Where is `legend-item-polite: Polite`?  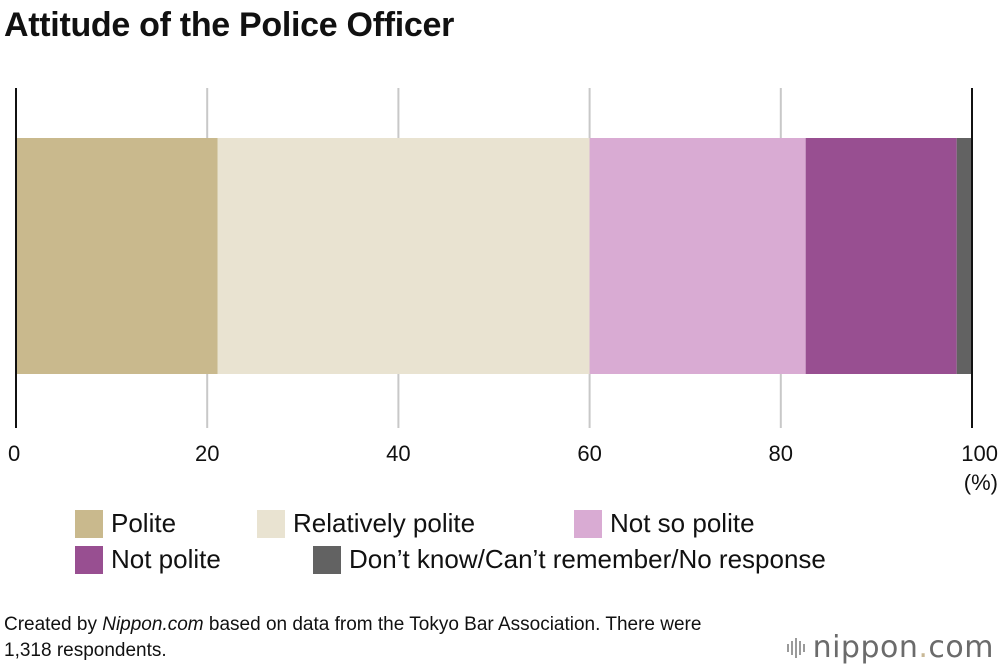
legend-item-polite: Polite is located at coordinates (125, 523).